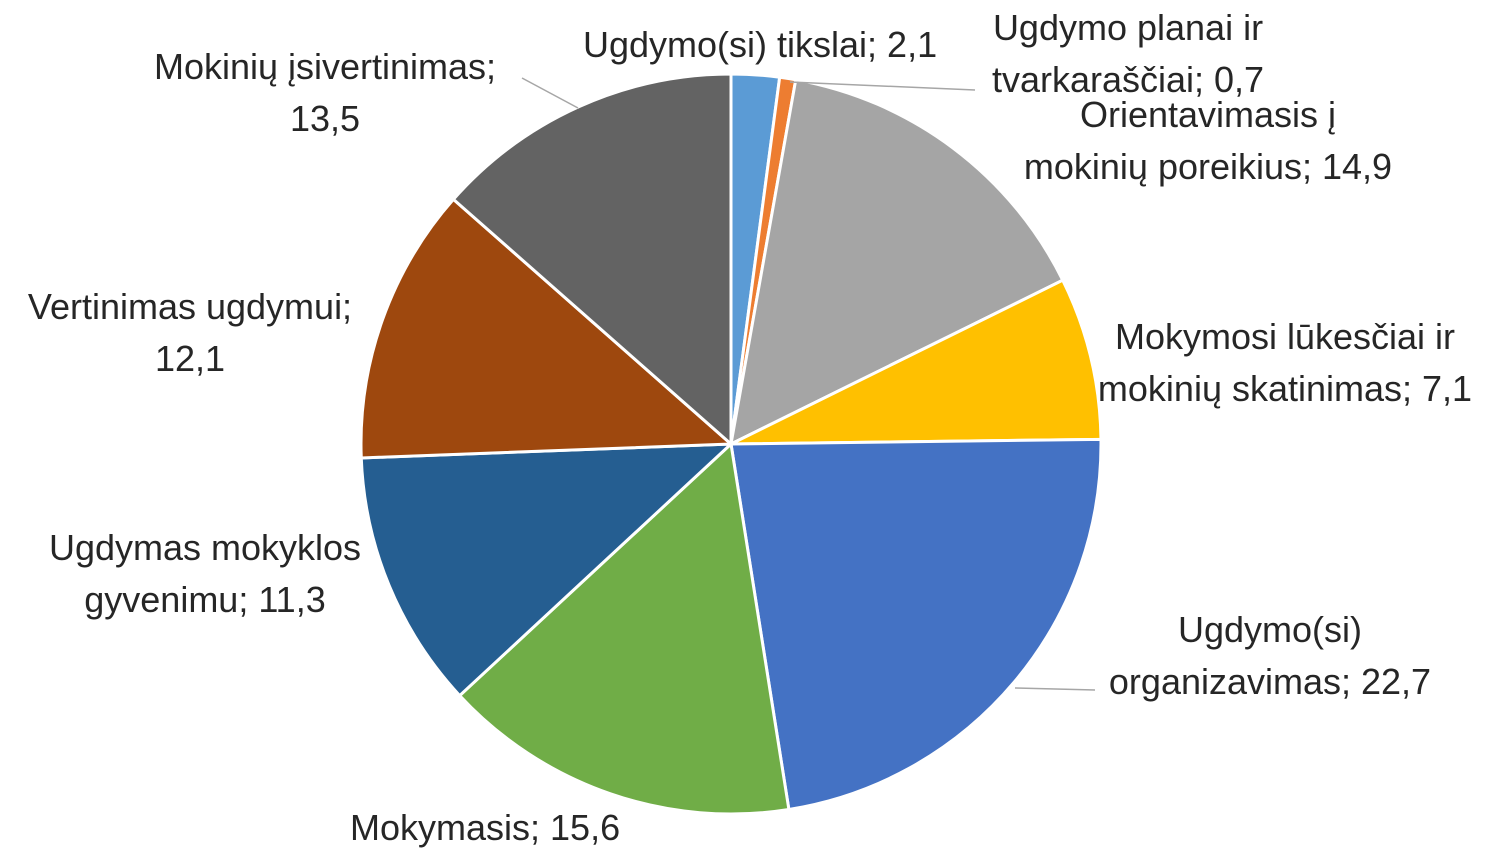 Image resolution: width=1491 pixels, height=854 pixels. What do you see at coordinates (485, 827) in the screenshot?
I see `data-label: Mokymasis; 15,6` at bounding box center [485, 827].